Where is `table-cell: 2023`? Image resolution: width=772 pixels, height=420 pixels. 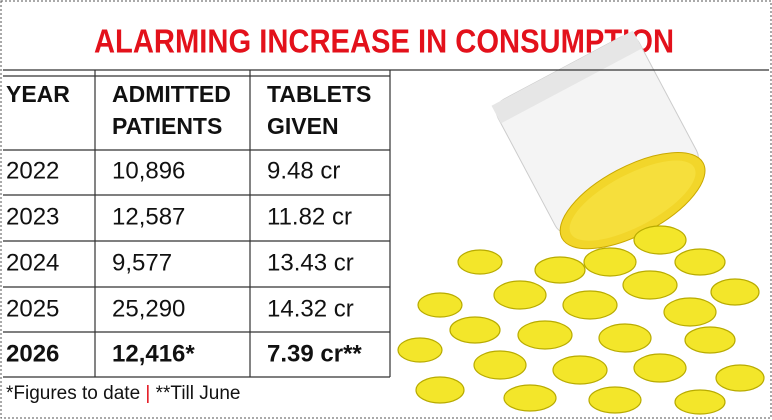
table-cell: 2023 is located at coordinates (32, 216).